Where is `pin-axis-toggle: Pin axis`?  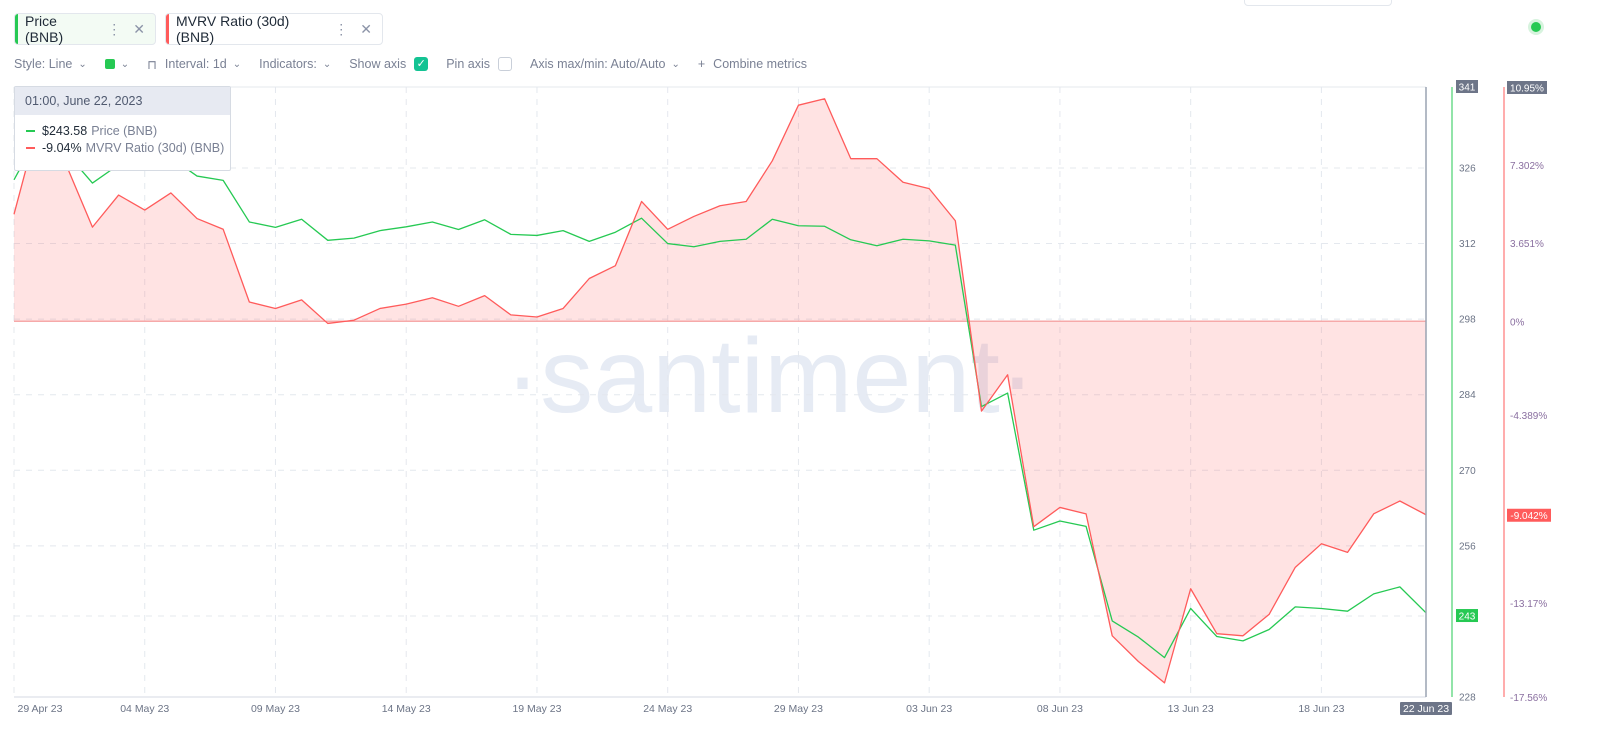
pin-axis-toggle: Pin axis is located at coordinates (479, 64).